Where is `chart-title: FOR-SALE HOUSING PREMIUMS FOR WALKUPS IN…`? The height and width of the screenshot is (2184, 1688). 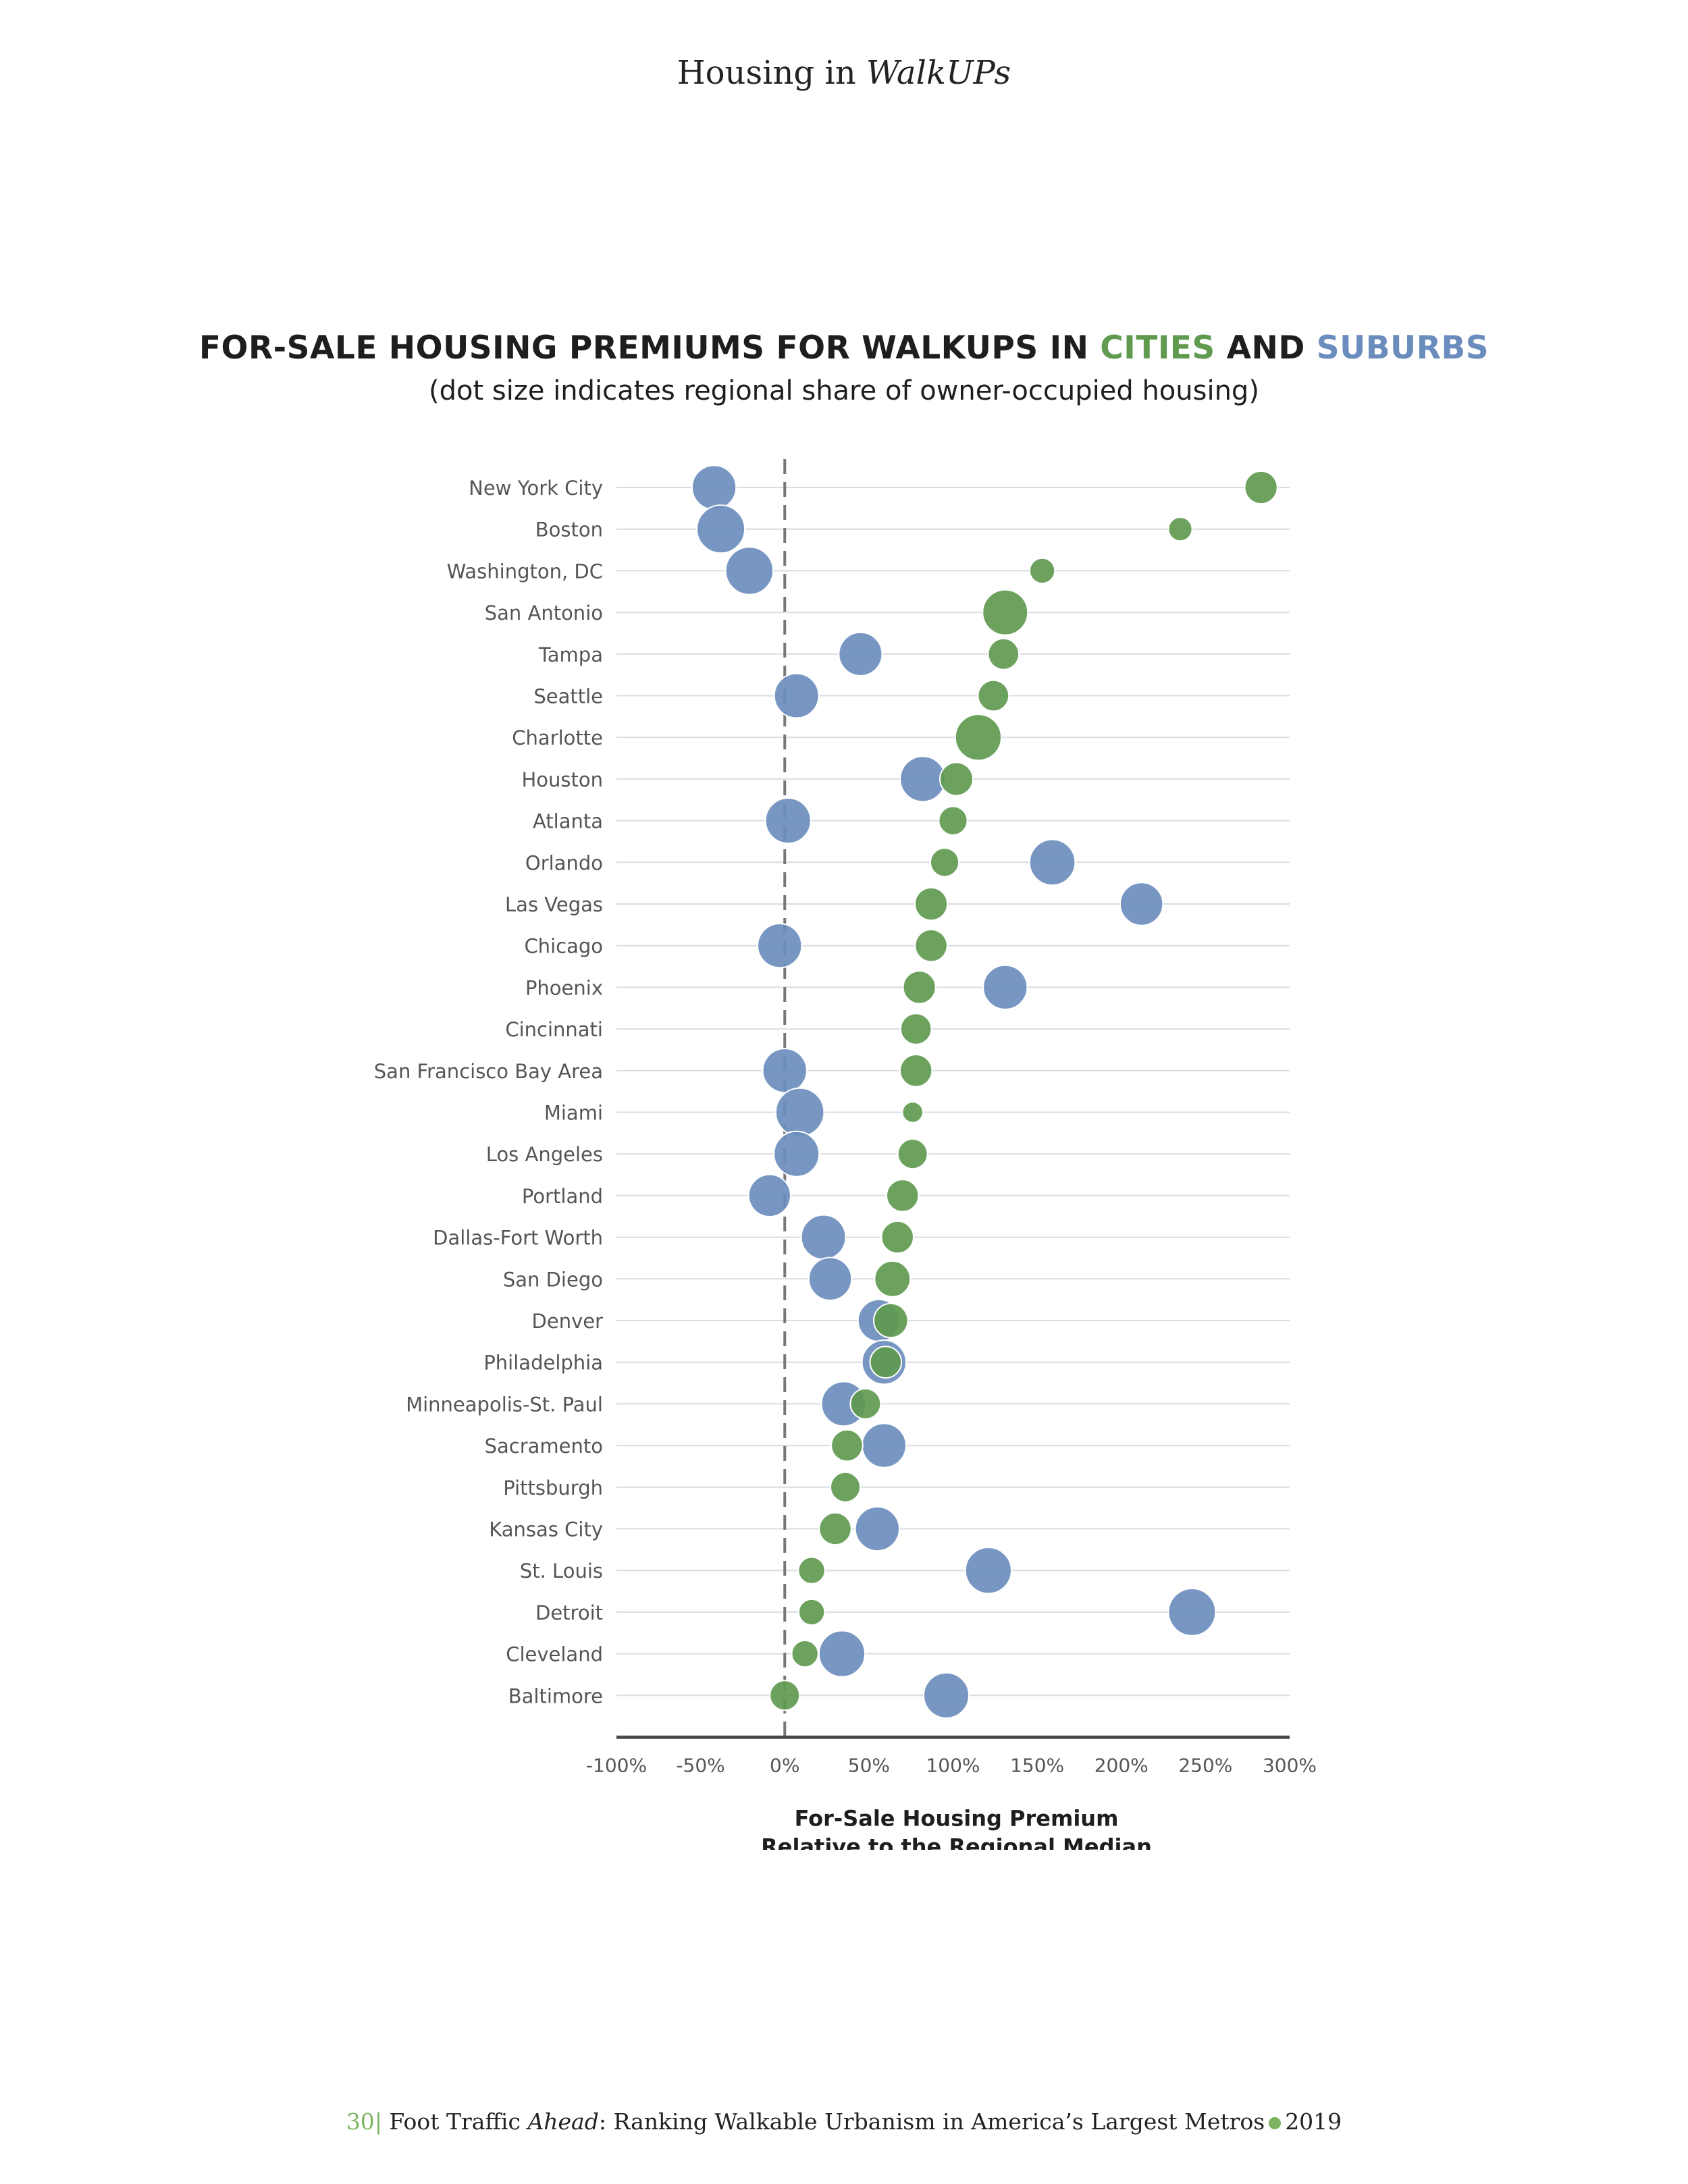
chart-title: FOR-SALE HOUSING PREMIUMS FOR WALKUPS IN… is located at coordinates (844, 348).